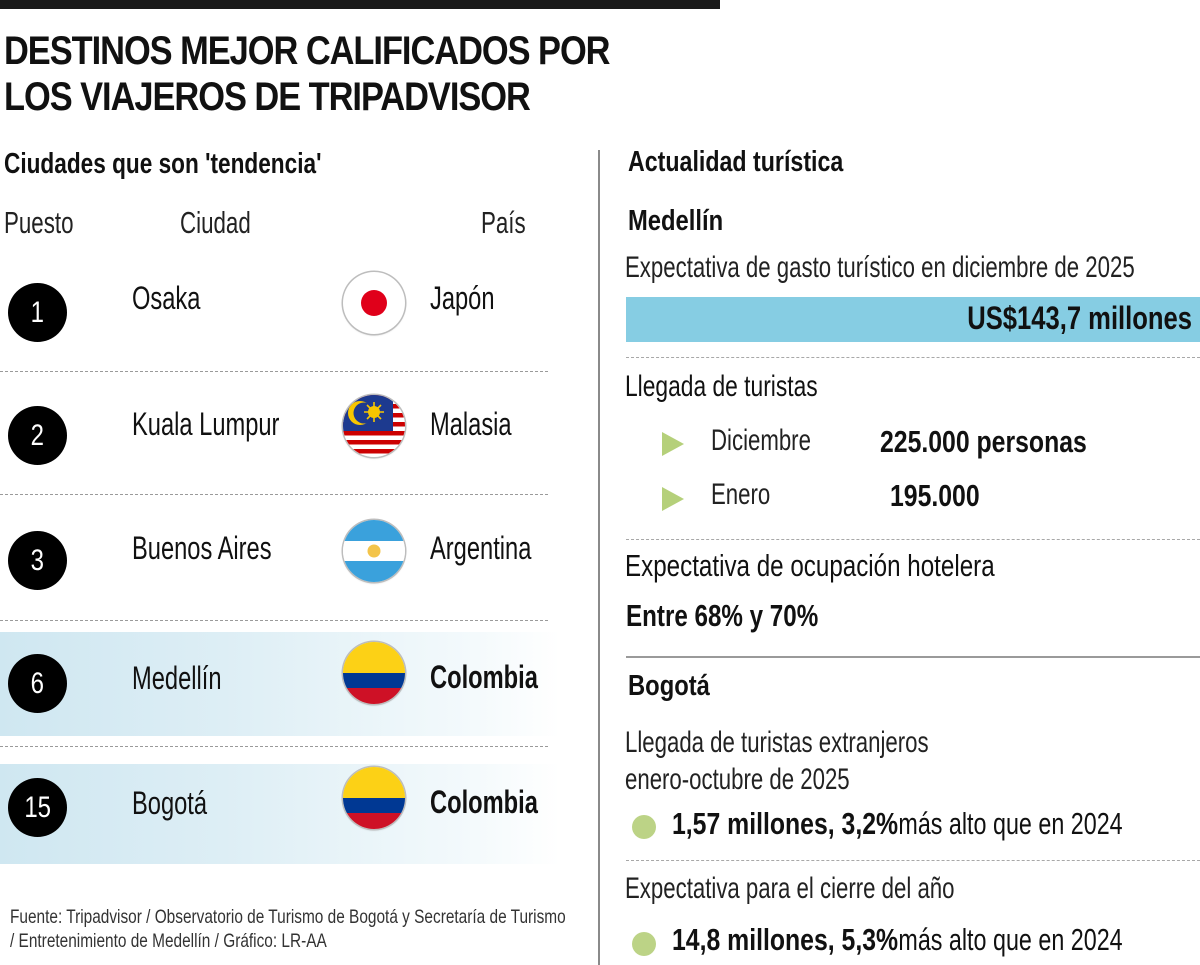 The width and height of the screenshot is (1200, 965). What do you see at coordinates (737, 779) in the screenshot?
I see `foreign-label-2: enero-octubre de 2025` at bounding box center [737, 779].